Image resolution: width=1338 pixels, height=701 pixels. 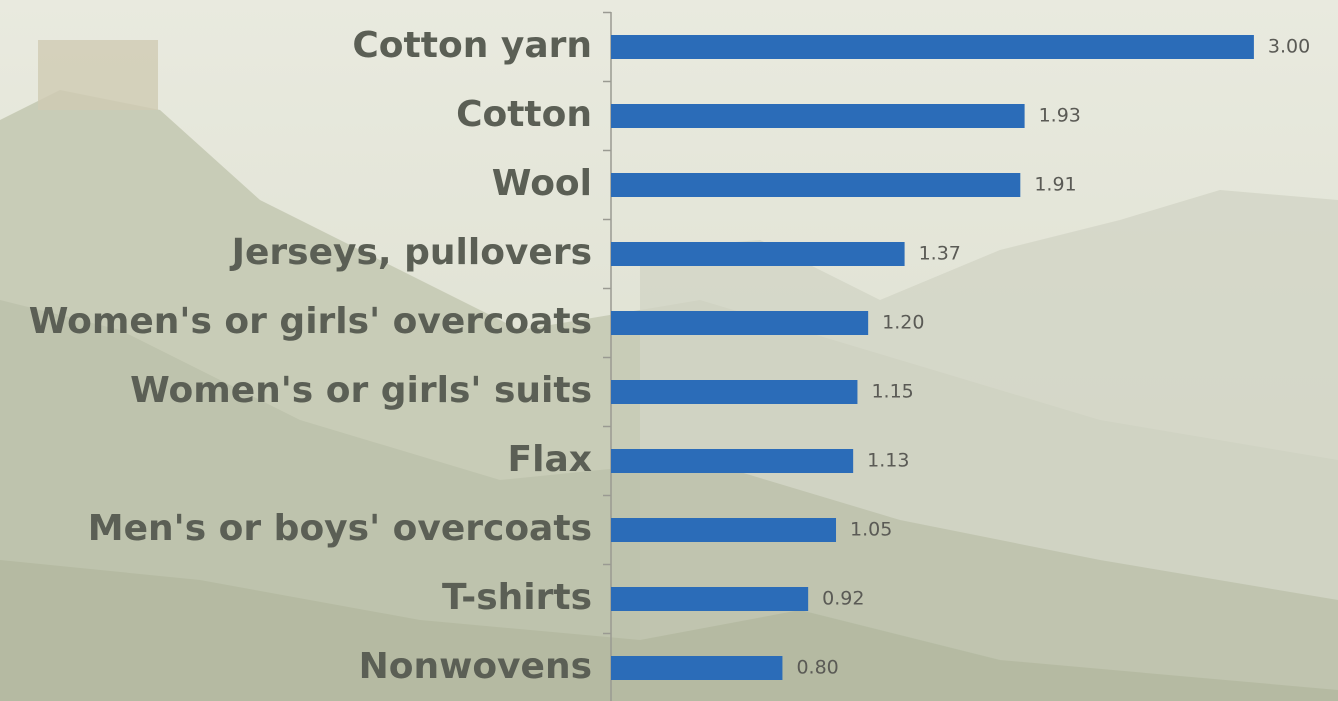 I want to click on value-label: 1.13, so click(x=888, y=461).